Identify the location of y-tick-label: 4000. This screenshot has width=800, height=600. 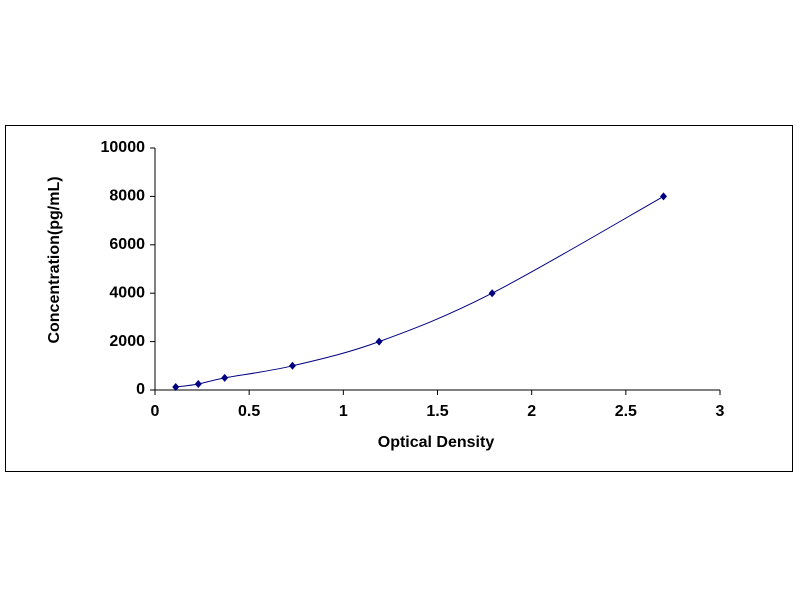
(127, 292).